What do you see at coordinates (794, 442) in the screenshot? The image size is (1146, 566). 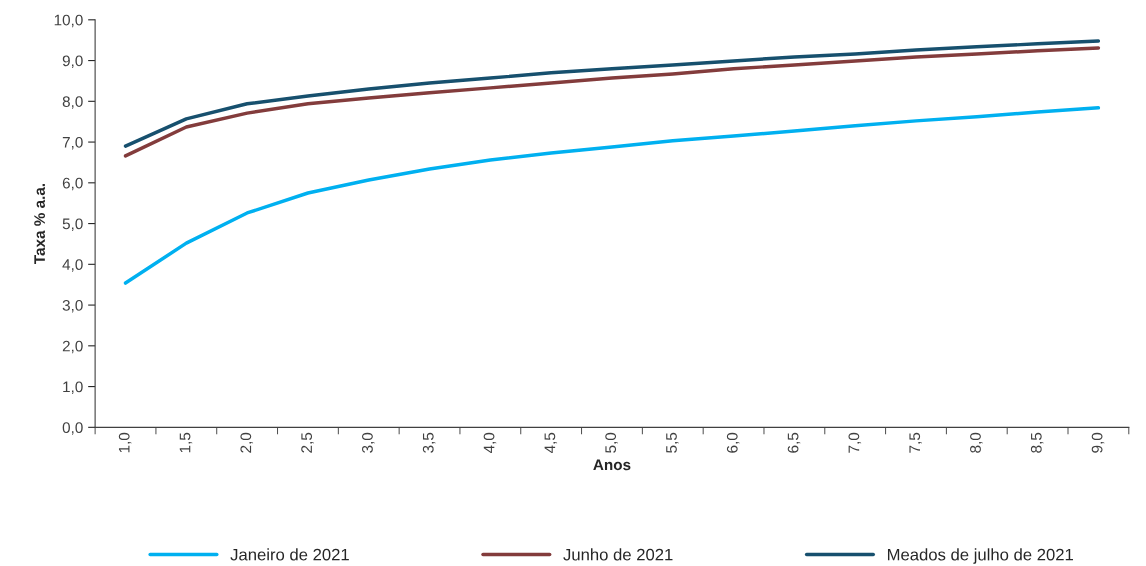 I see `x-tick-label: 6,5` at bounding box center [794, 442].